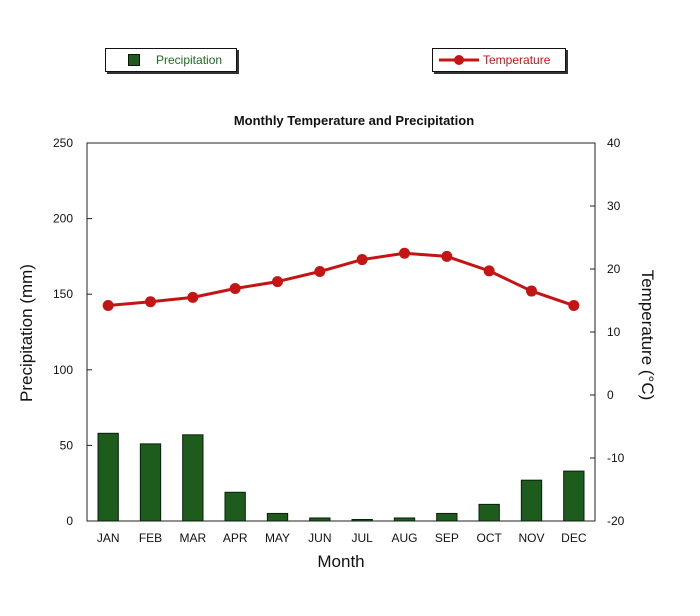 The height and width of the screenshot is (616, 700). I want to click on x-tick-label: JAN, so click(108, 538).